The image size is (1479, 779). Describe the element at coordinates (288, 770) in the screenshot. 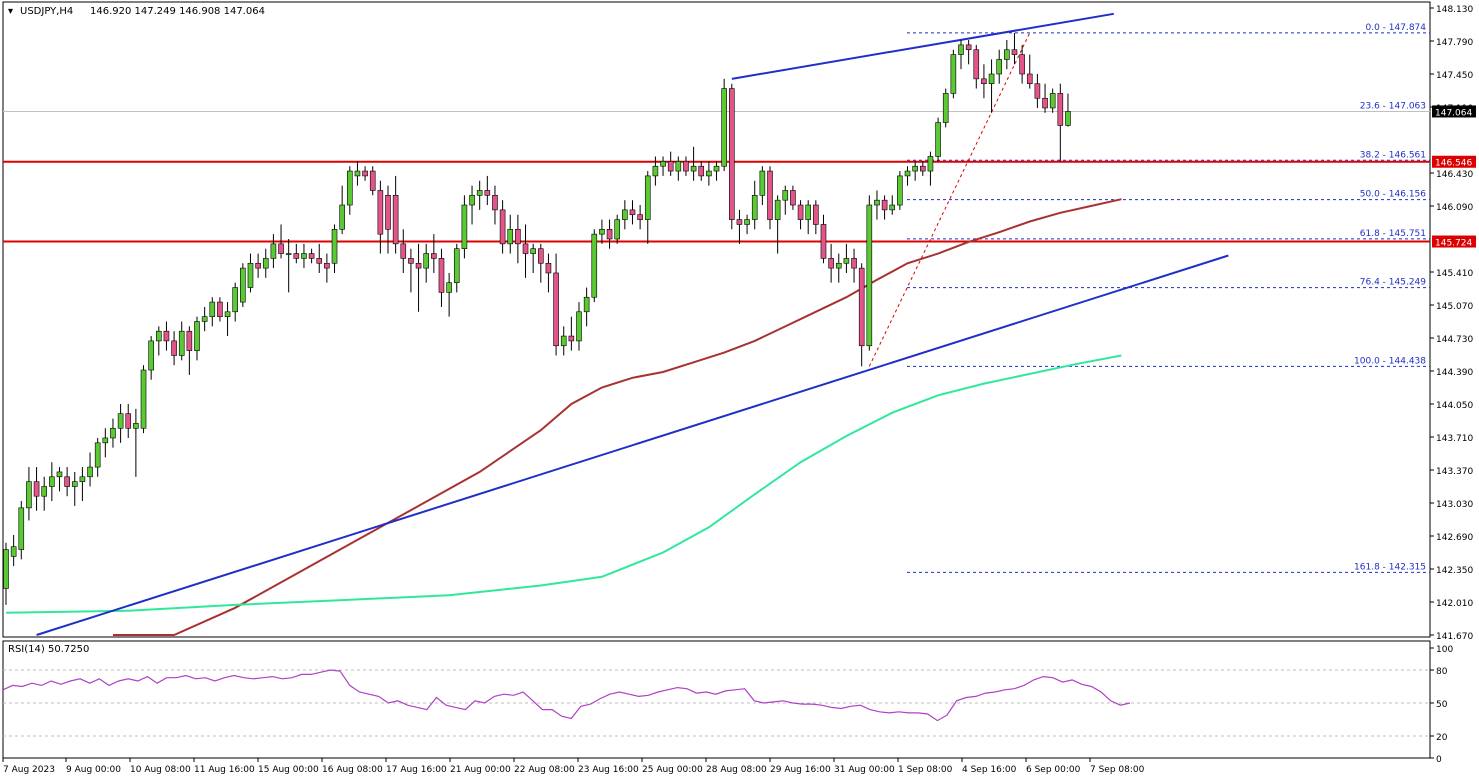

I see `time-tick-label: 15 Aug 00:00` at that location.